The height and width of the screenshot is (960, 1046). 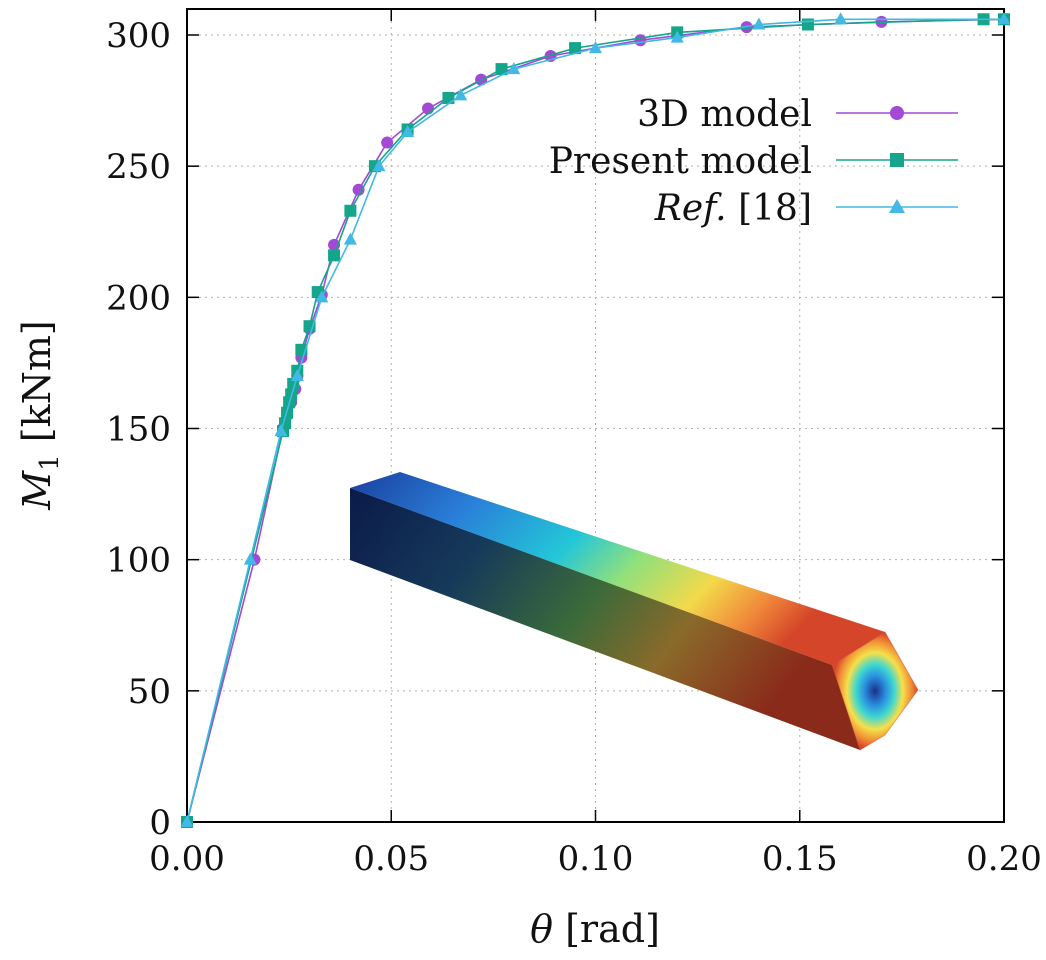 What do you see at coordinates (897, 160) in the screenshot?
I see `legend-marker-present-model` at bounding box center [897, 160].